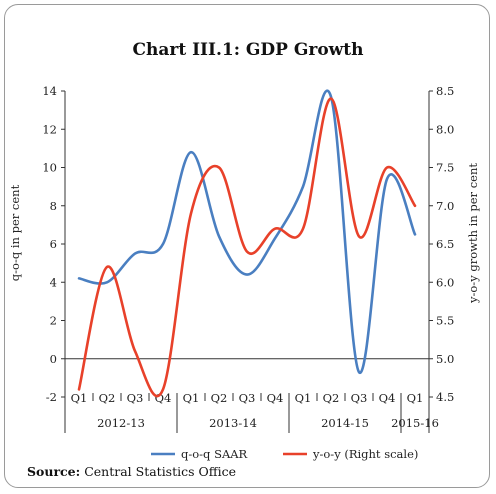 The height and width of the screenshot is (494, 496). I want to click on year-group-label: 2013-14, so click(233, 423).